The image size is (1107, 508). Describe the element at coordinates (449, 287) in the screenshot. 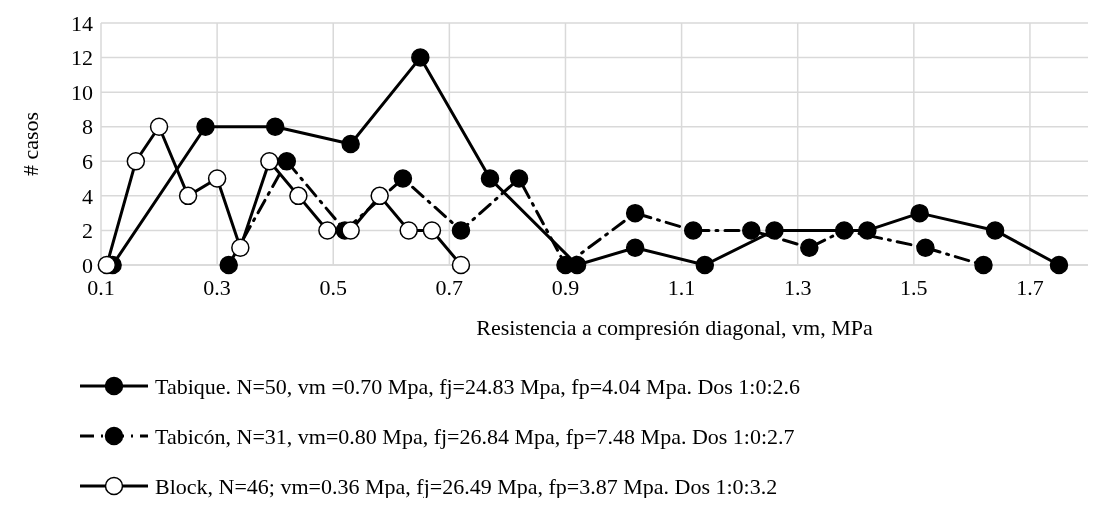

I see `x-tick-label: 0.7` at that location.